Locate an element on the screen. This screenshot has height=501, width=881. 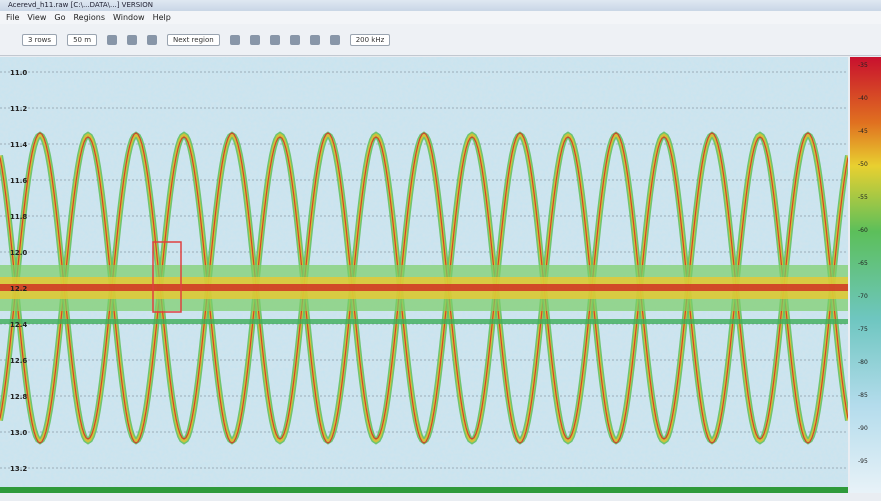
depth-label: 11.8 is located at coordinates (18, 217).